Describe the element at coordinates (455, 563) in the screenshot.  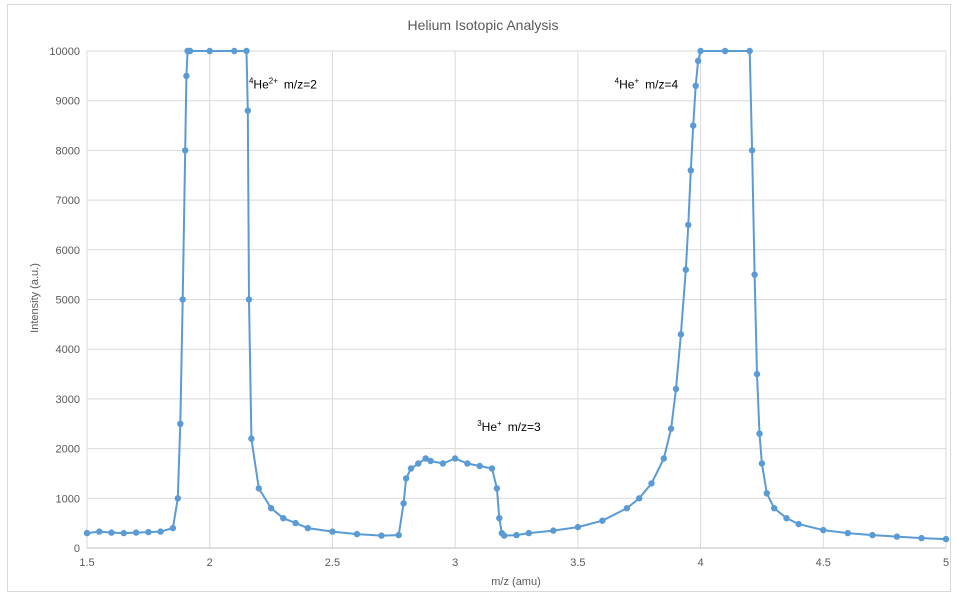
I see `x-tick-label-3: 3` at that location.